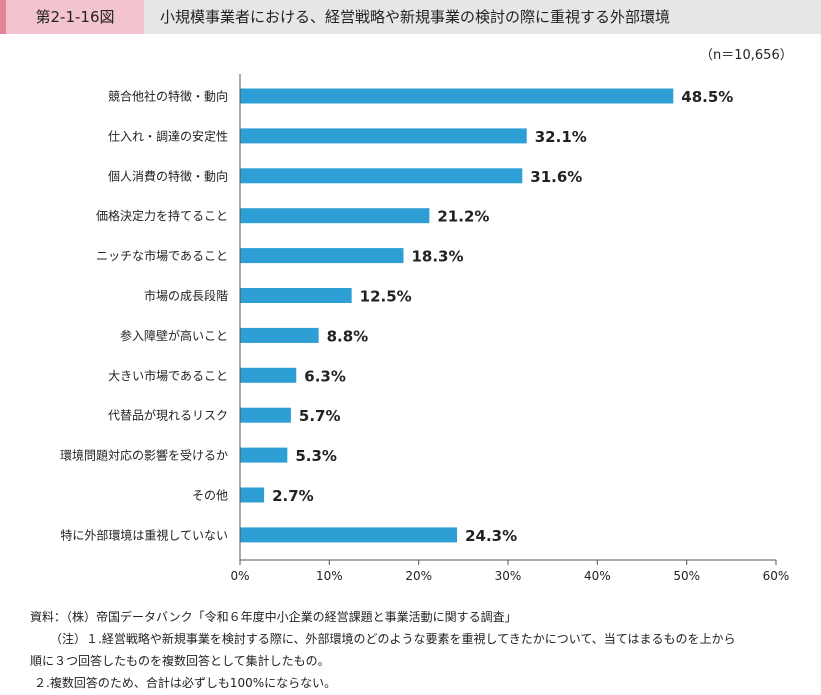 This screenshot has width=821, height=695. What do you see at coordinates (144, 455) in the screenshot?
I see `category-label: 環境問題対応の影響を受けるか` at bounding box center [144, 455].